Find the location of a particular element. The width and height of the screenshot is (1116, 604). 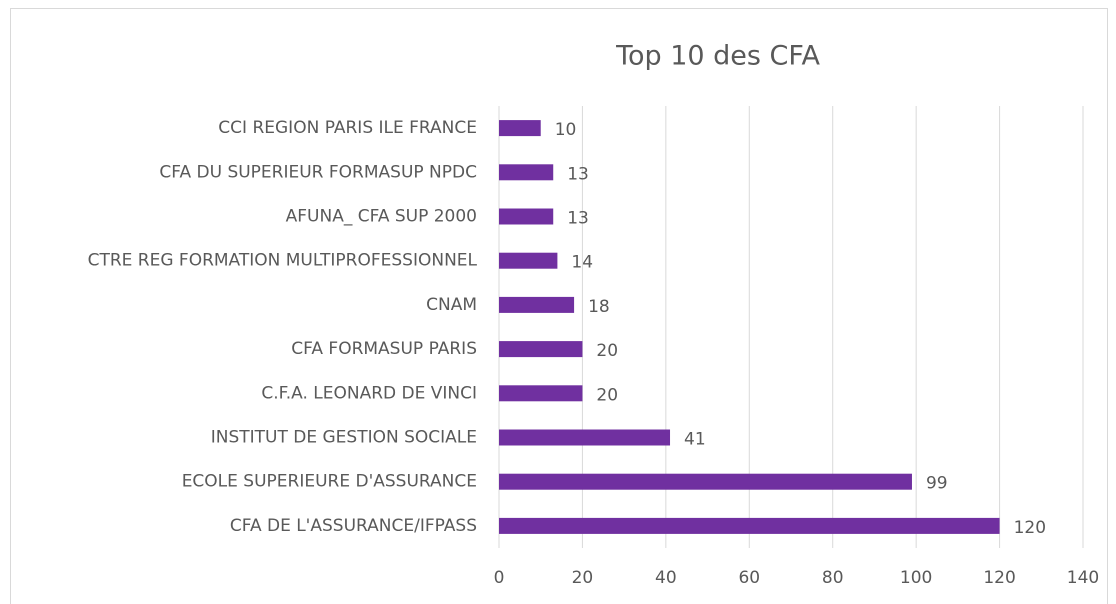

data-label: 14 is located at coordinates (582, 263).